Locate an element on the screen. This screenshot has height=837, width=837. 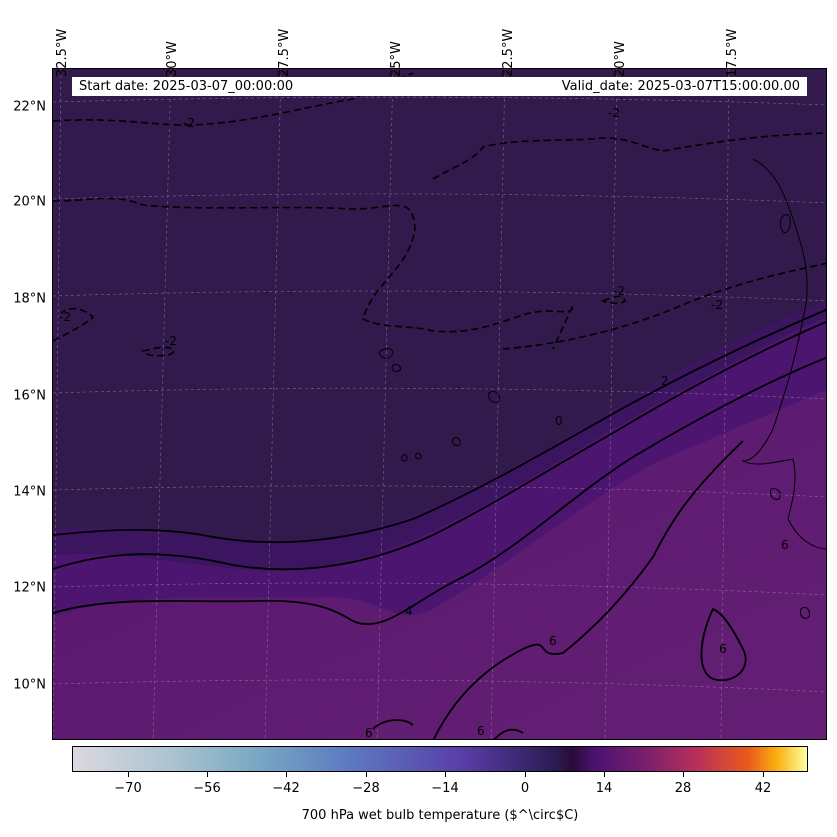
lat-label: 20°N is located at coordinates (29, 202).